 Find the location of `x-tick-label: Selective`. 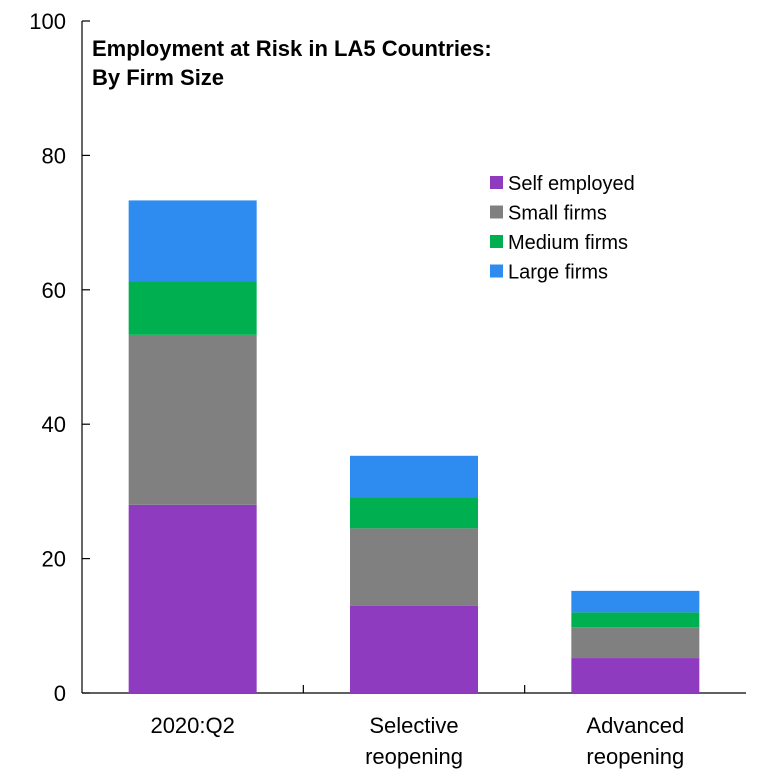

x-tick-label: Selective is located at coordinates (413, 725).